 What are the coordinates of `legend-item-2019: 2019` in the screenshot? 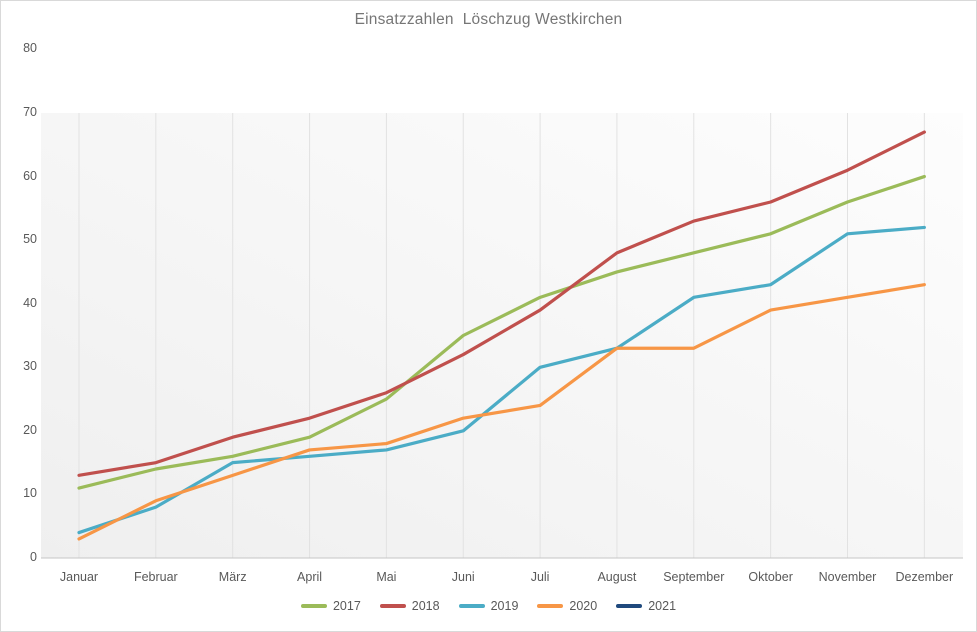 It's located at (488, 606).